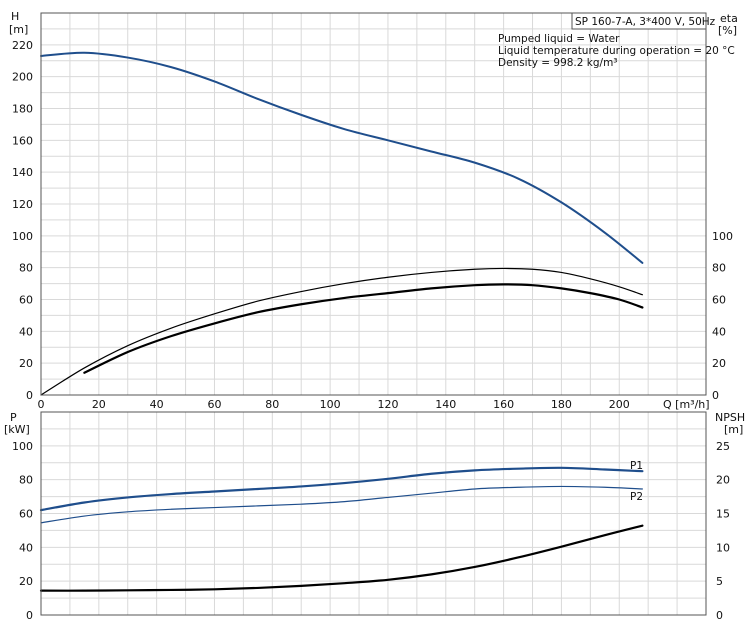  What do you see at coordinates (561, 404) in the screenshot?
I see `x-tick-label: 180` at bounding box center [561, 404].